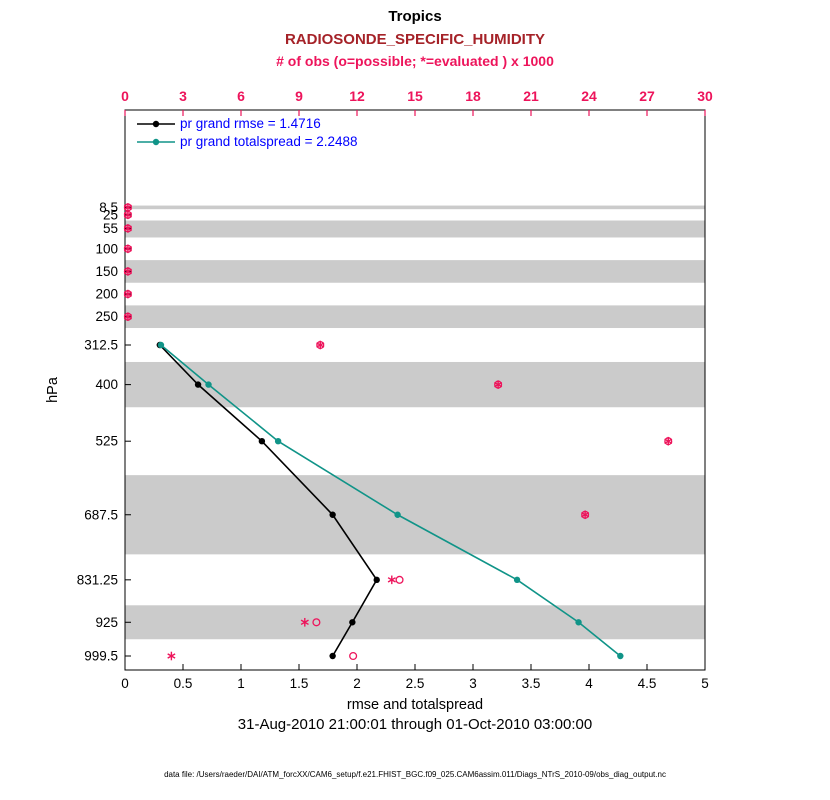 The height and width of the screenshot is (800, 830). I want to click on x-top-tick-label: 9, so click(299, 96).